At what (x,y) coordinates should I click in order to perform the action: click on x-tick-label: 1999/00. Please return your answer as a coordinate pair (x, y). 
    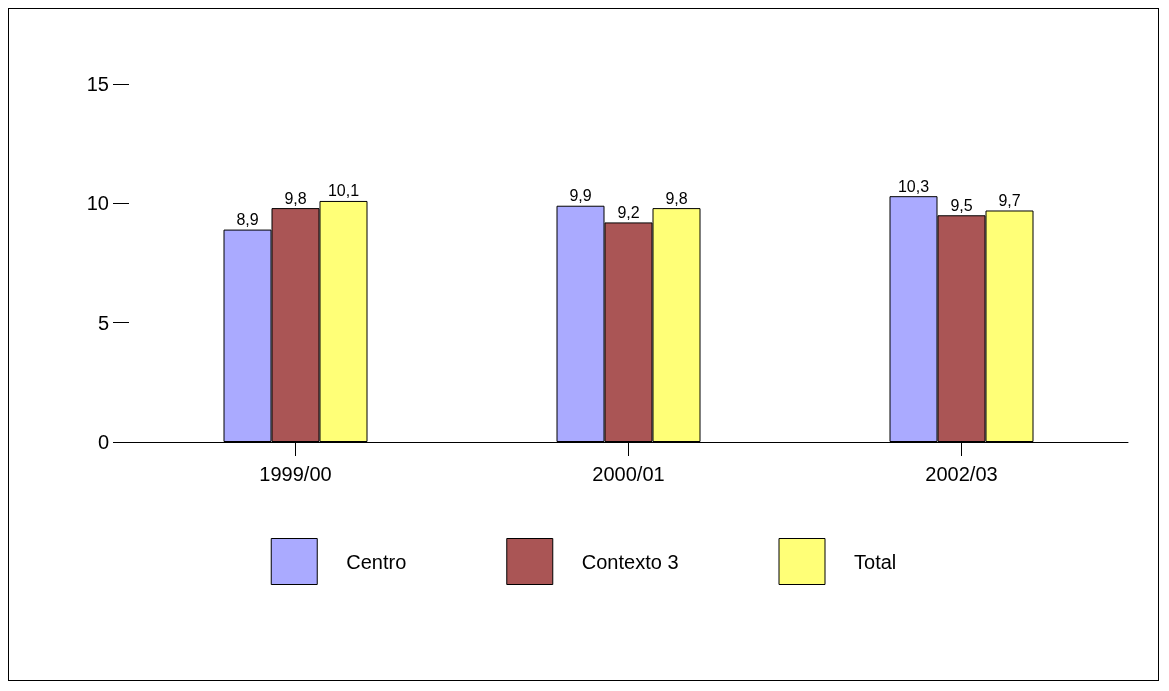
    Looking at the image, I should click on (295, 474).